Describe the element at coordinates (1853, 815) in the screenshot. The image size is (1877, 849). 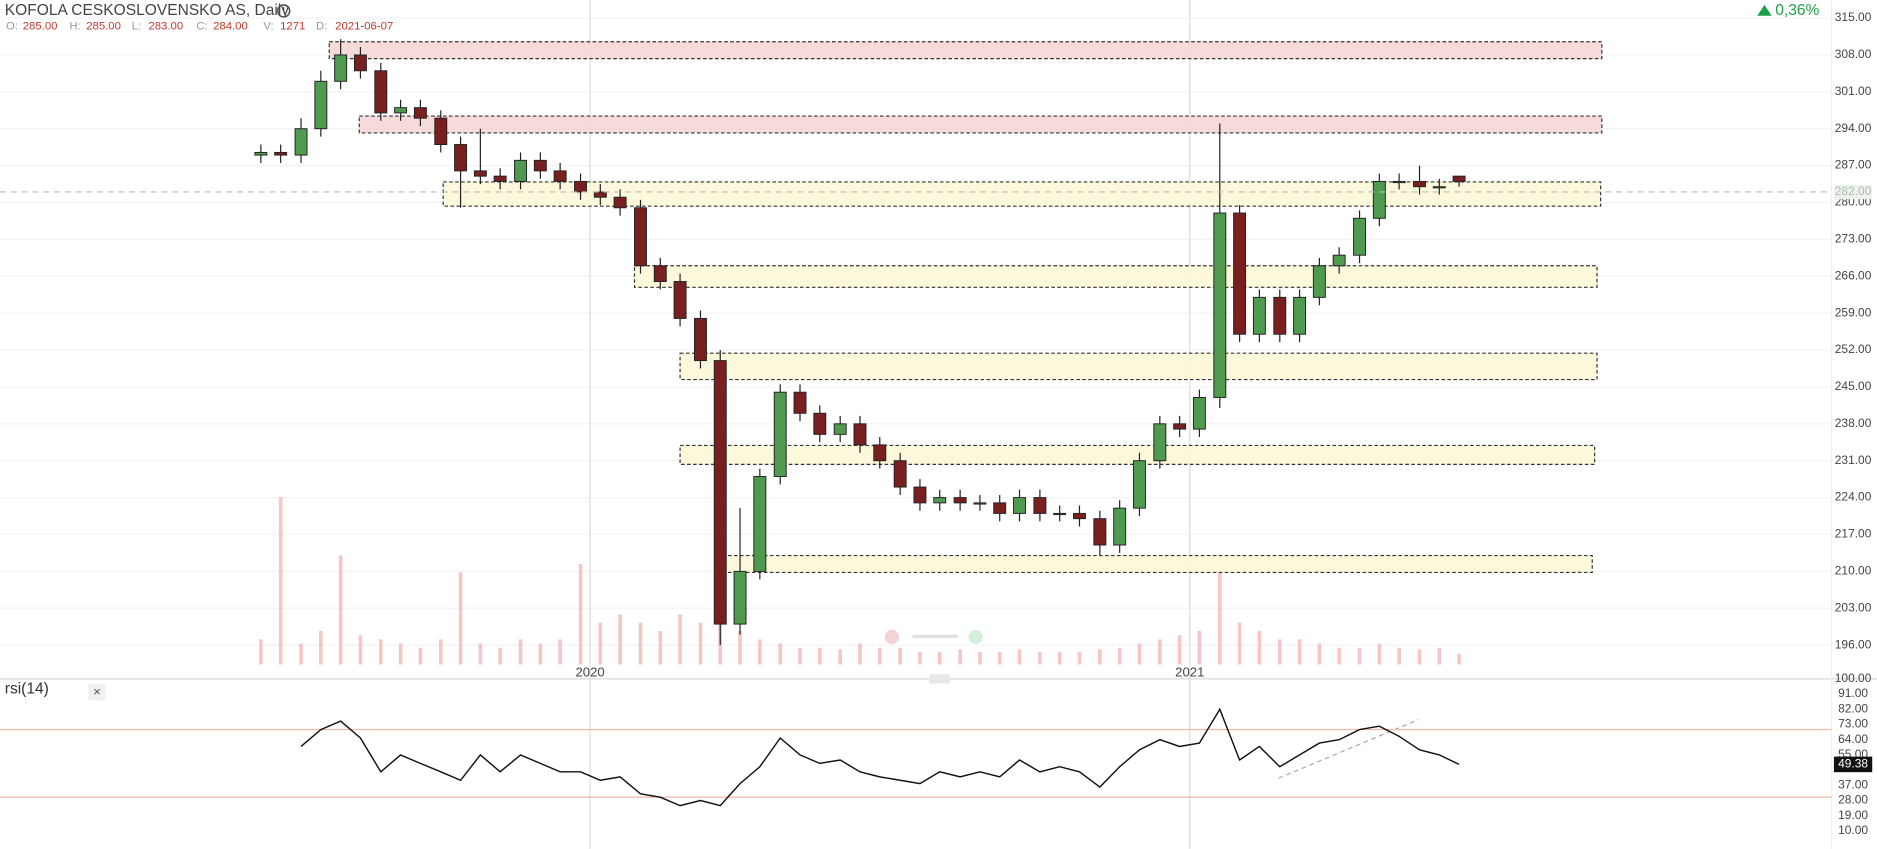
I see `rsi-tick-label: 19.00` at that location.